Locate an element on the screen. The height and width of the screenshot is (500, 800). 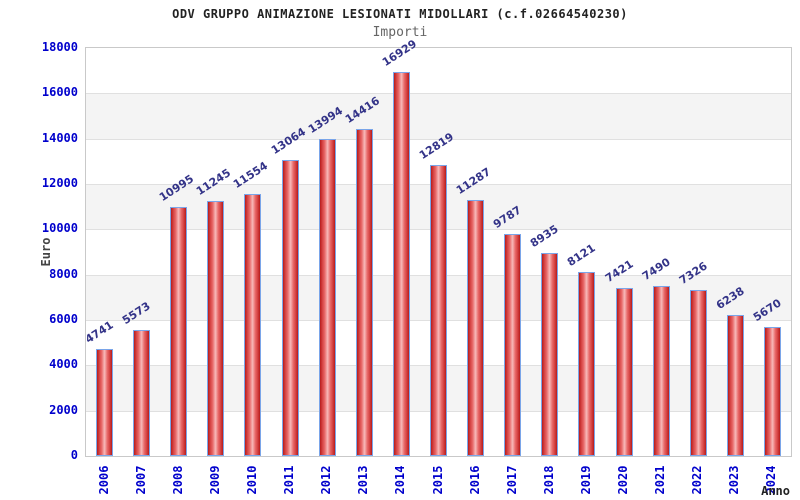
plot-band is located at coordinates (438, 116).